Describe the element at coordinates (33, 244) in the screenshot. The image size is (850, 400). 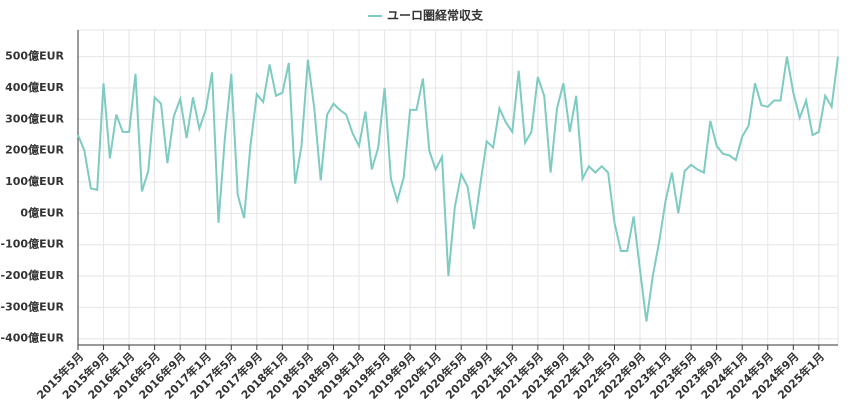
I see `y-tick-label: -100億EUR` at that location.